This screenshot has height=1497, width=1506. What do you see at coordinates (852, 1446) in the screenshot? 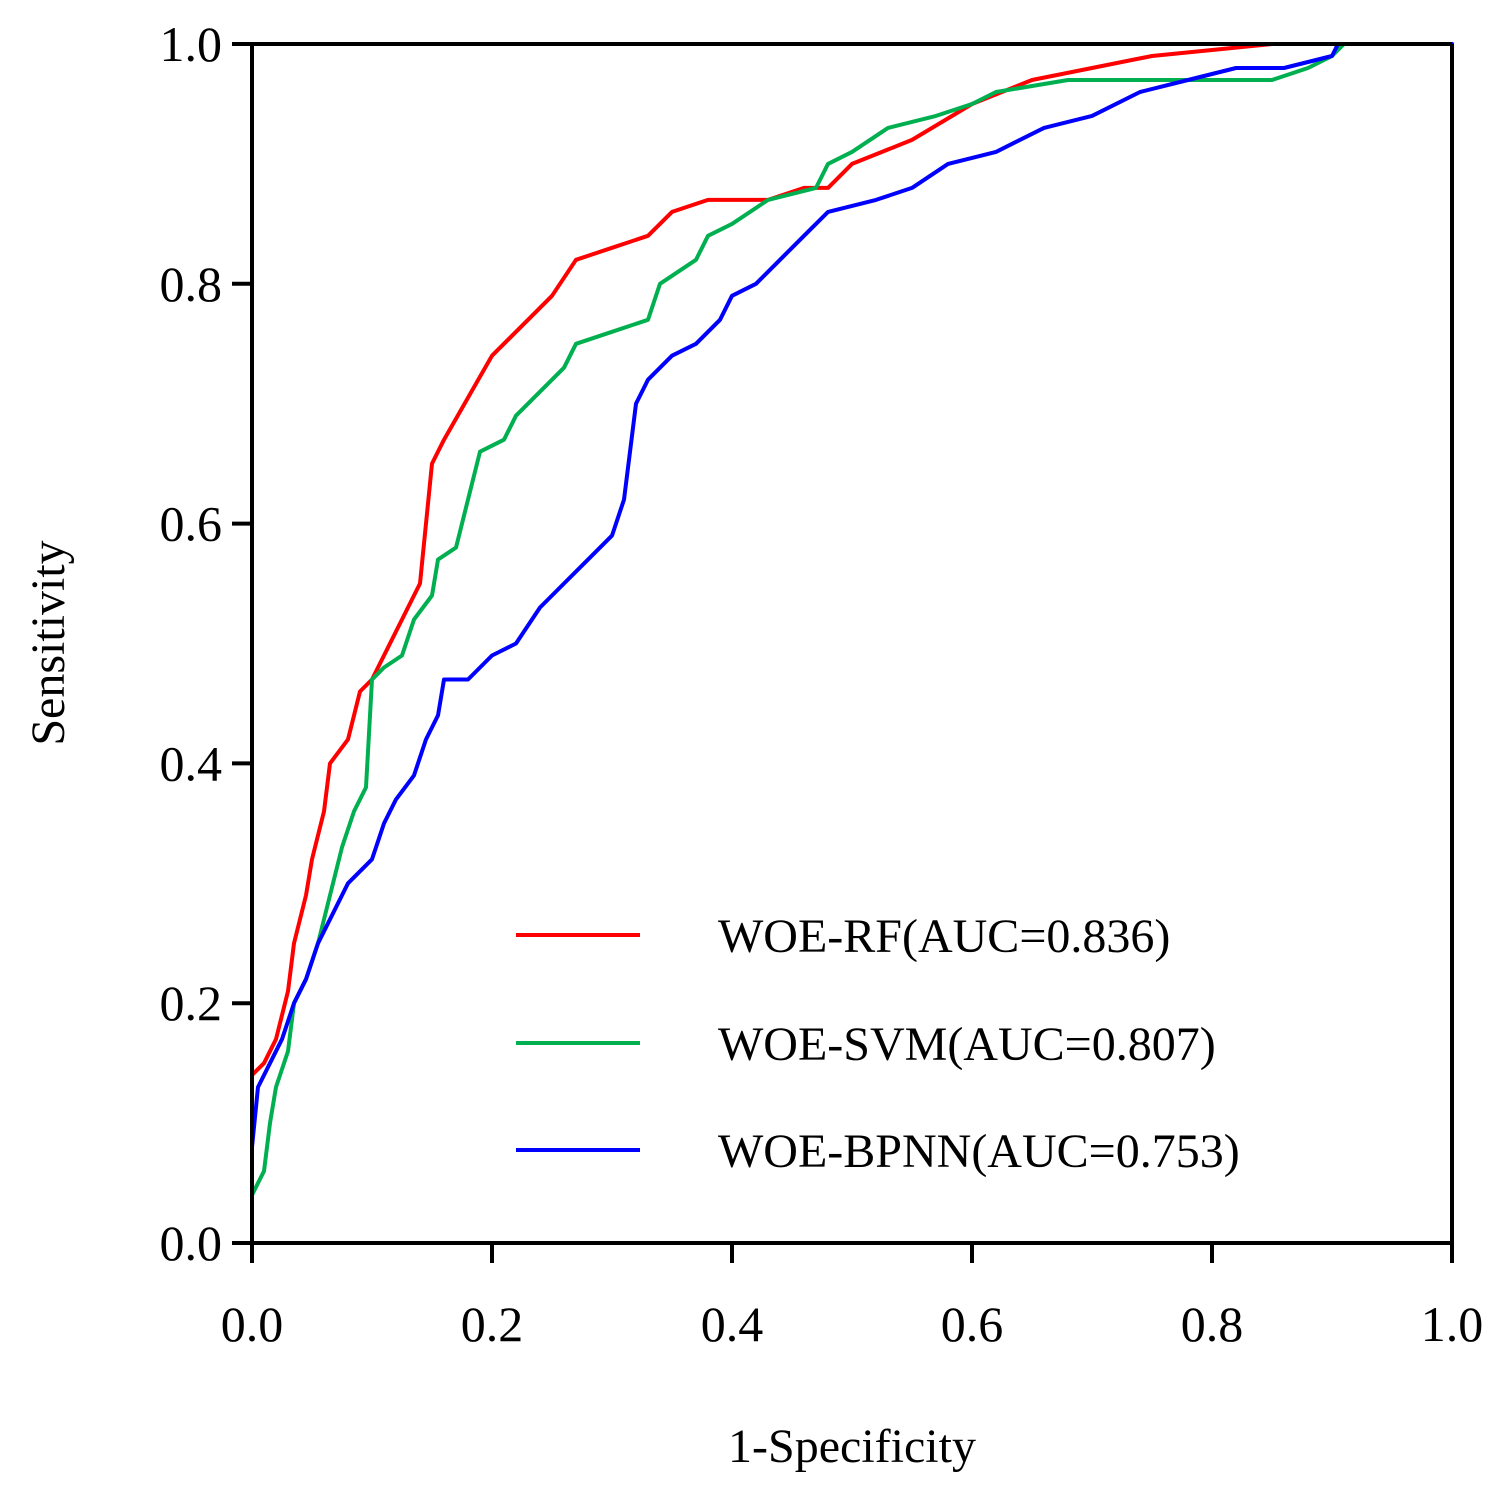
I see `x-axis-title: 1-Specificity` at bounding box center [852, 1446].